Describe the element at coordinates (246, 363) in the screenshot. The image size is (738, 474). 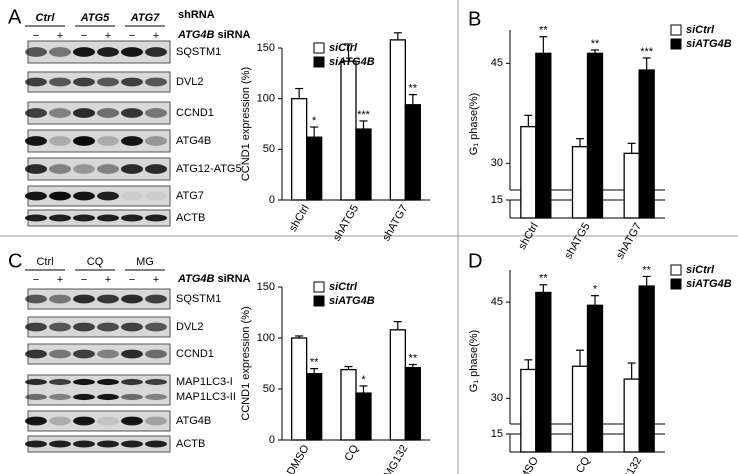
I see `y-axis-label: CCND1 expression (%)` at that location.